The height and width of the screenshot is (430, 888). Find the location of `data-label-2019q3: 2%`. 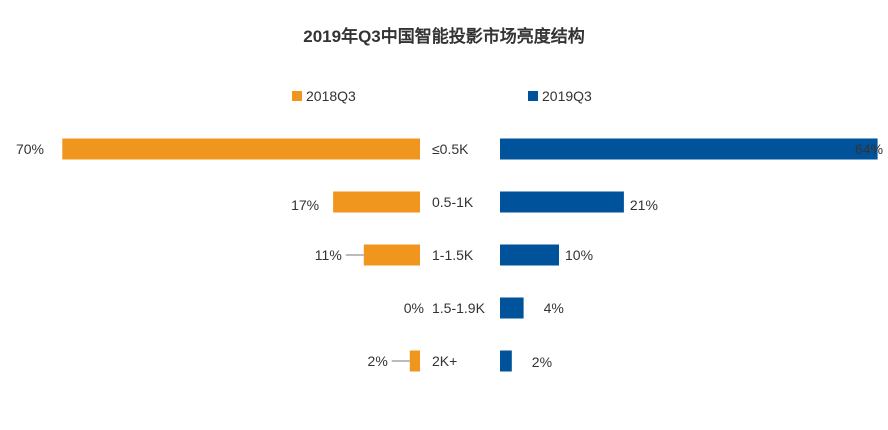

data-label-2019q3: 2% is located at coordinates (542, 362).